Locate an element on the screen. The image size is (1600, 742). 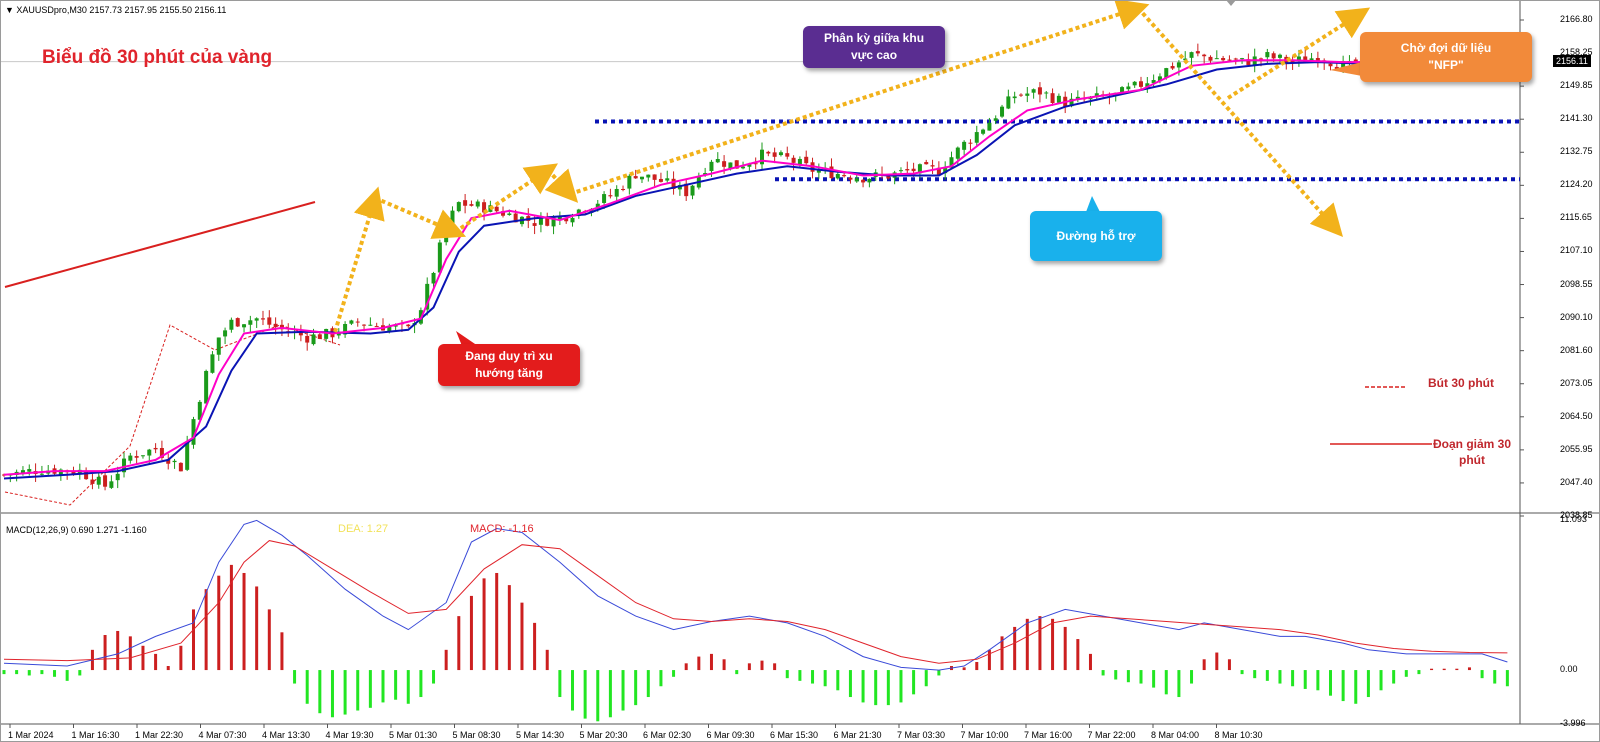
nfp-callout-pointer is located at coordinates (1346, 69).